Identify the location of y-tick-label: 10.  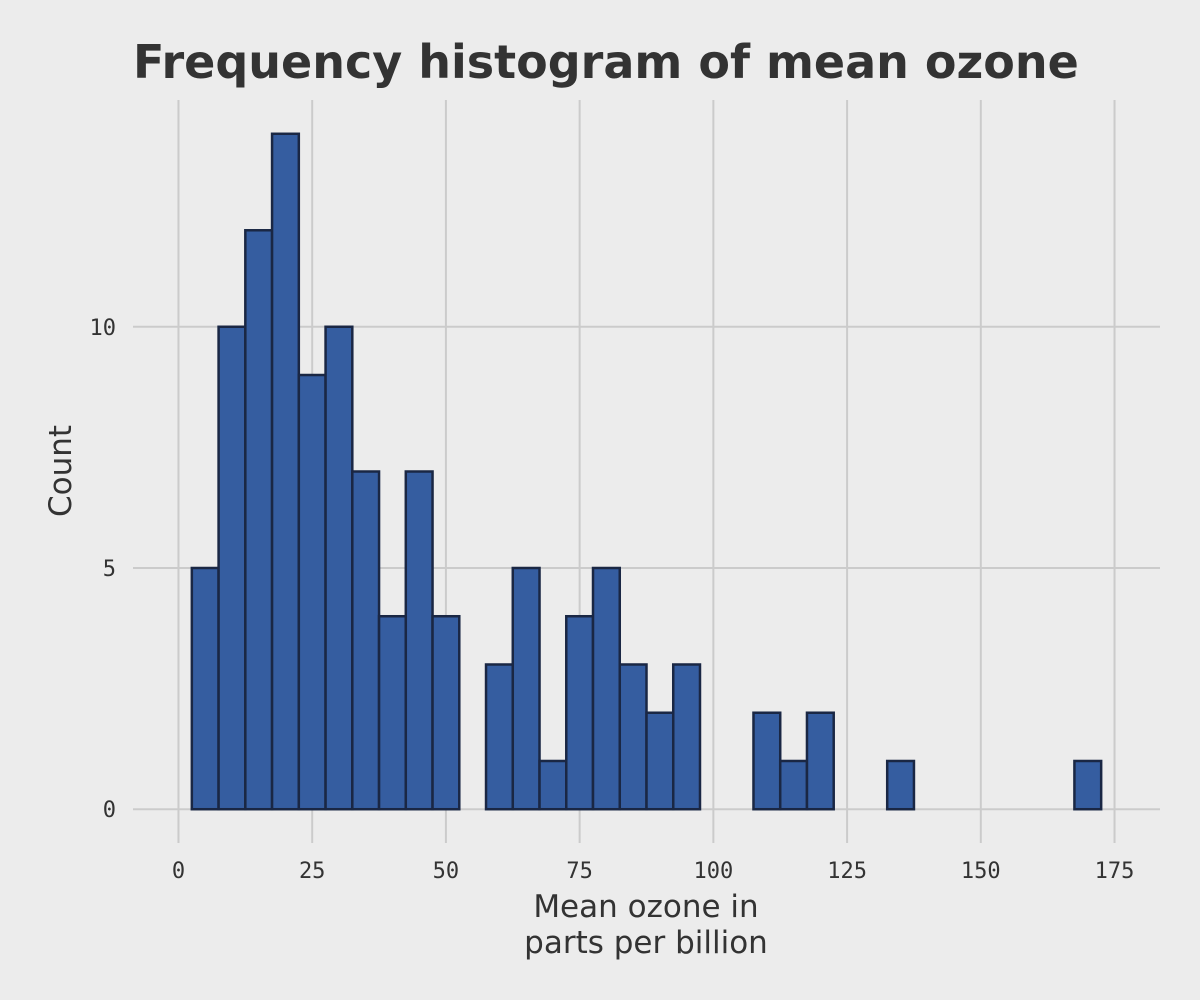
(103, 328).